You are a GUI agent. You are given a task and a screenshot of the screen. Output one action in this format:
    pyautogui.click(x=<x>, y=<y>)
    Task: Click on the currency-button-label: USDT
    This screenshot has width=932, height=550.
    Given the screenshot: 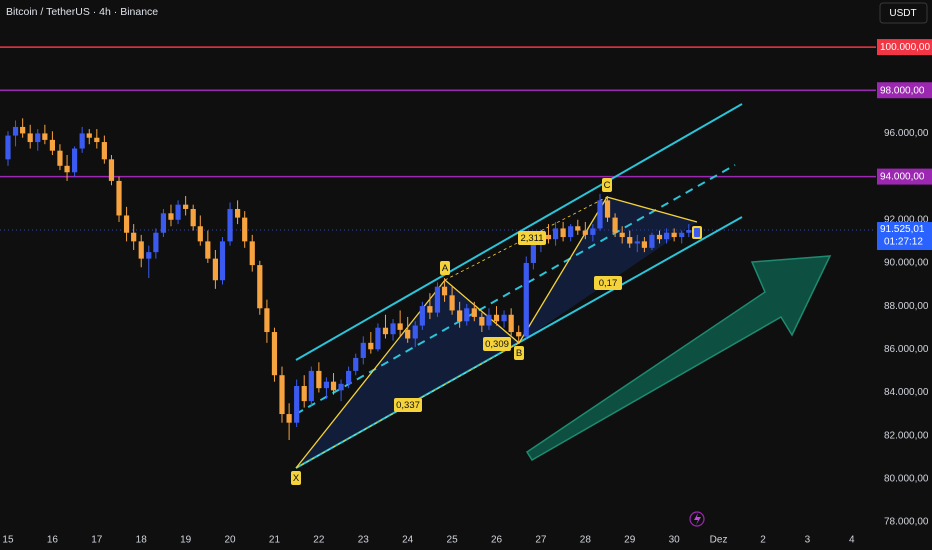 What is the action you would take?
    pyautogui.click(x=902, y=13)
    